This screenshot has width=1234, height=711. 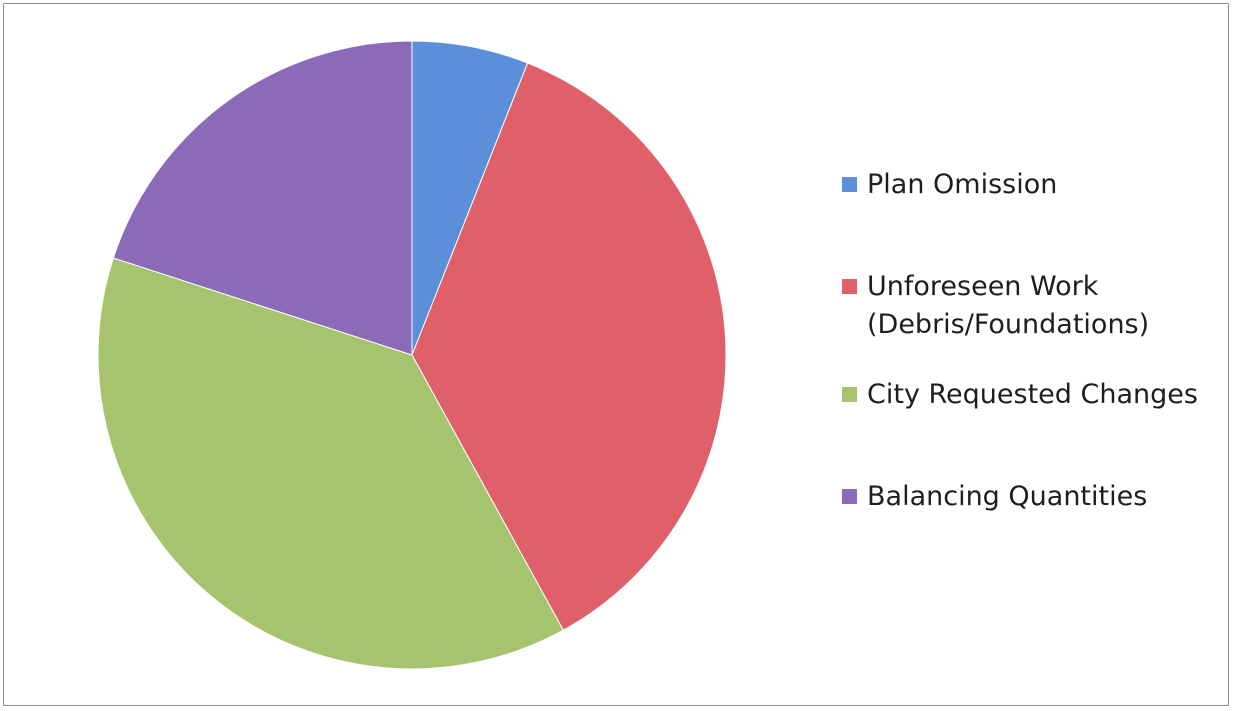 I want to click on legend-item: Unforeseen Work (Debris/Foundations), so click(x=1037, y=306).